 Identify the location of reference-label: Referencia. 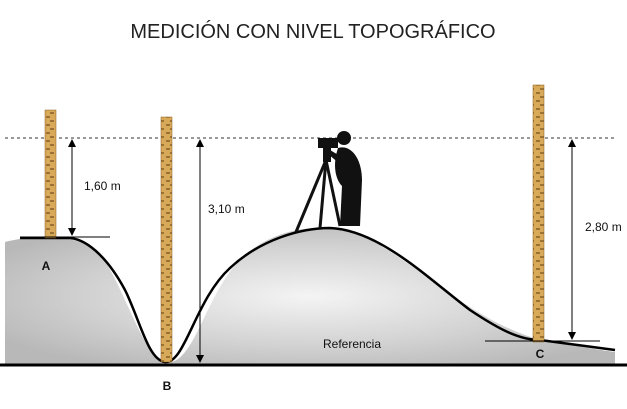
(352, 344).